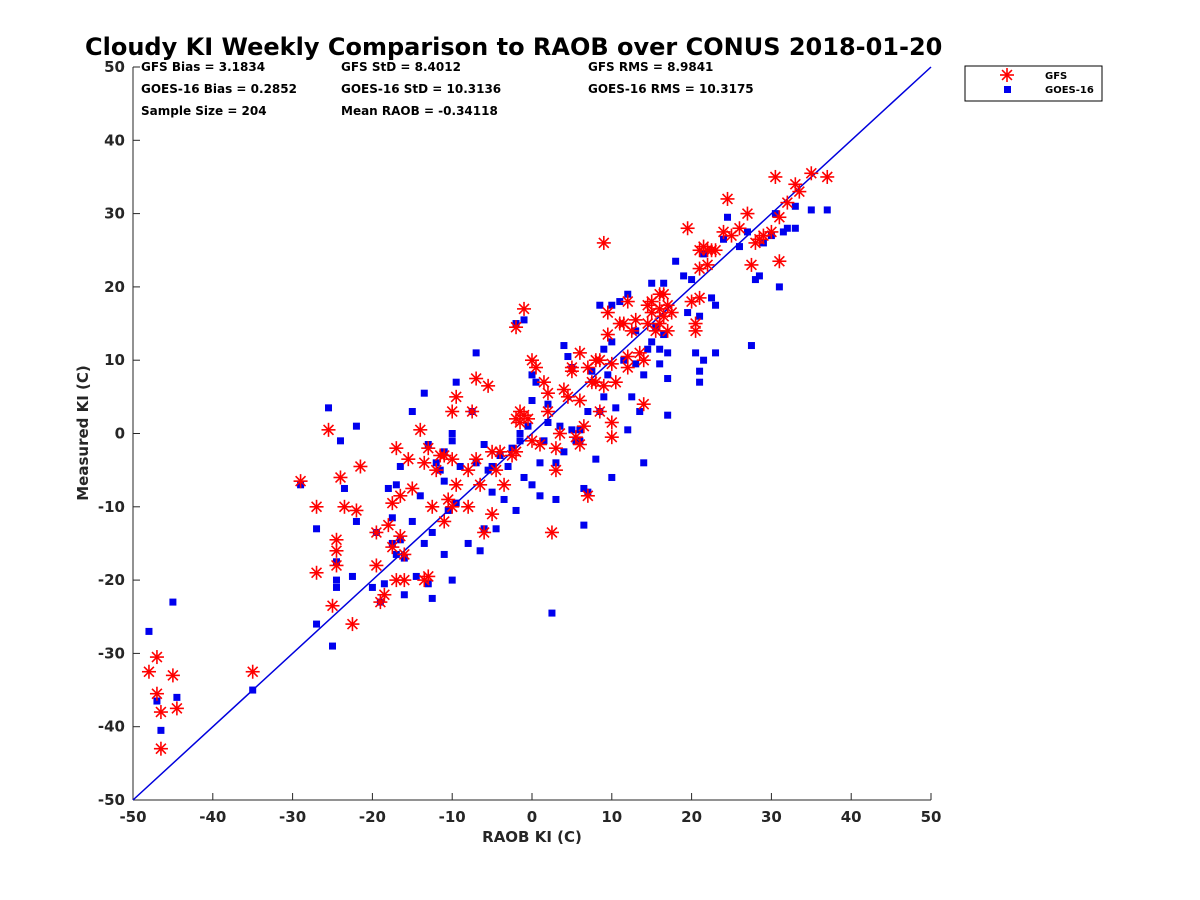 The width and height of the screenshot is (1200, 900). Describe the element at coordinates (401, 67) in the screenshot. I see `stat-gfs-std: GFS StD = 8.4012` at that location.